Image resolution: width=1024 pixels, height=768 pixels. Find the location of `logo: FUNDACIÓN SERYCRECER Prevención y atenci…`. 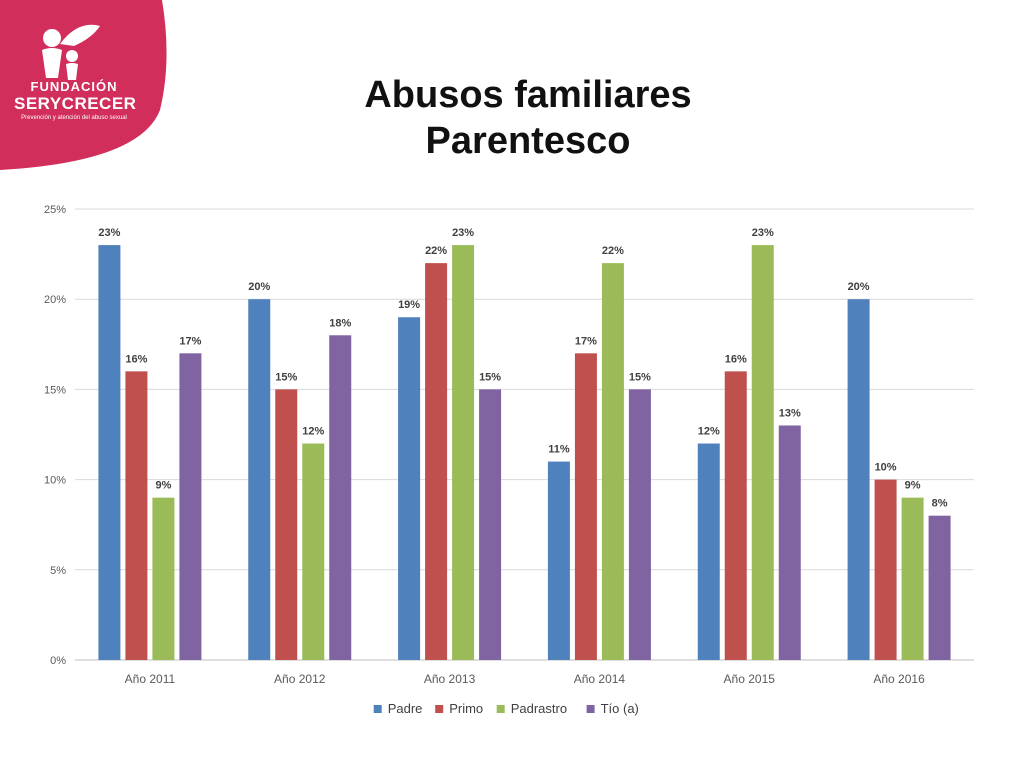

logo: FUNDACIÓN SERYCRECER Prevención y atenci… is located at coordinates (85, 86).